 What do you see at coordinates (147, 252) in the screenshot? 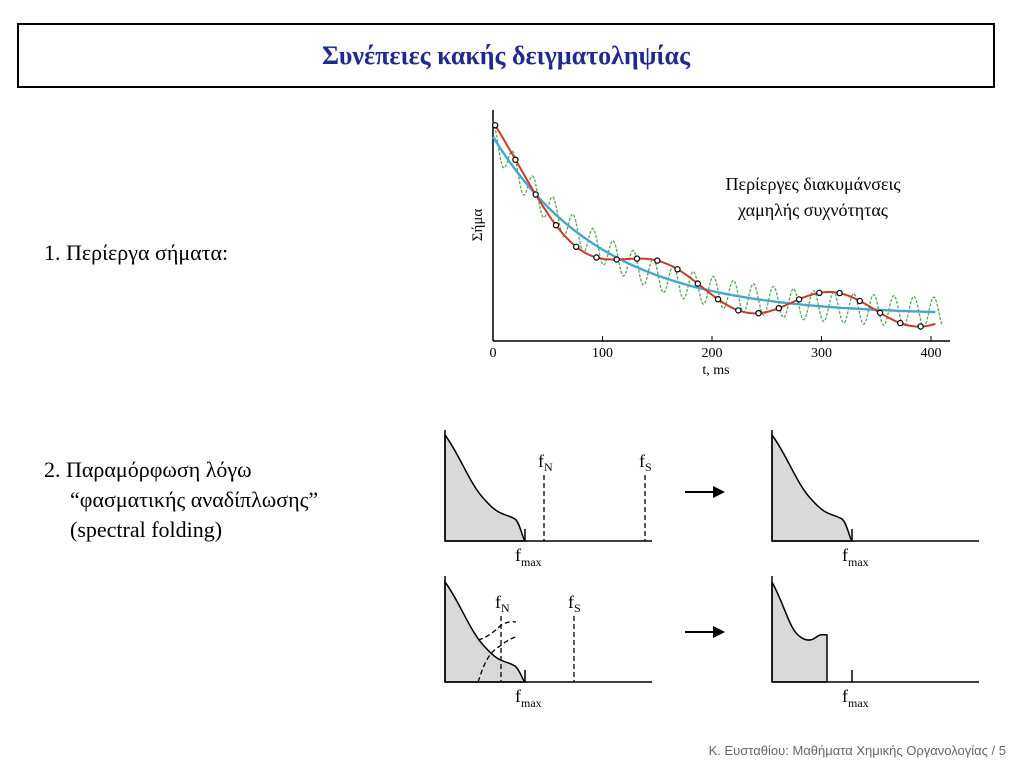
I see `item-text: Περίεργα σήματα:` at bounding box center [147, 252].